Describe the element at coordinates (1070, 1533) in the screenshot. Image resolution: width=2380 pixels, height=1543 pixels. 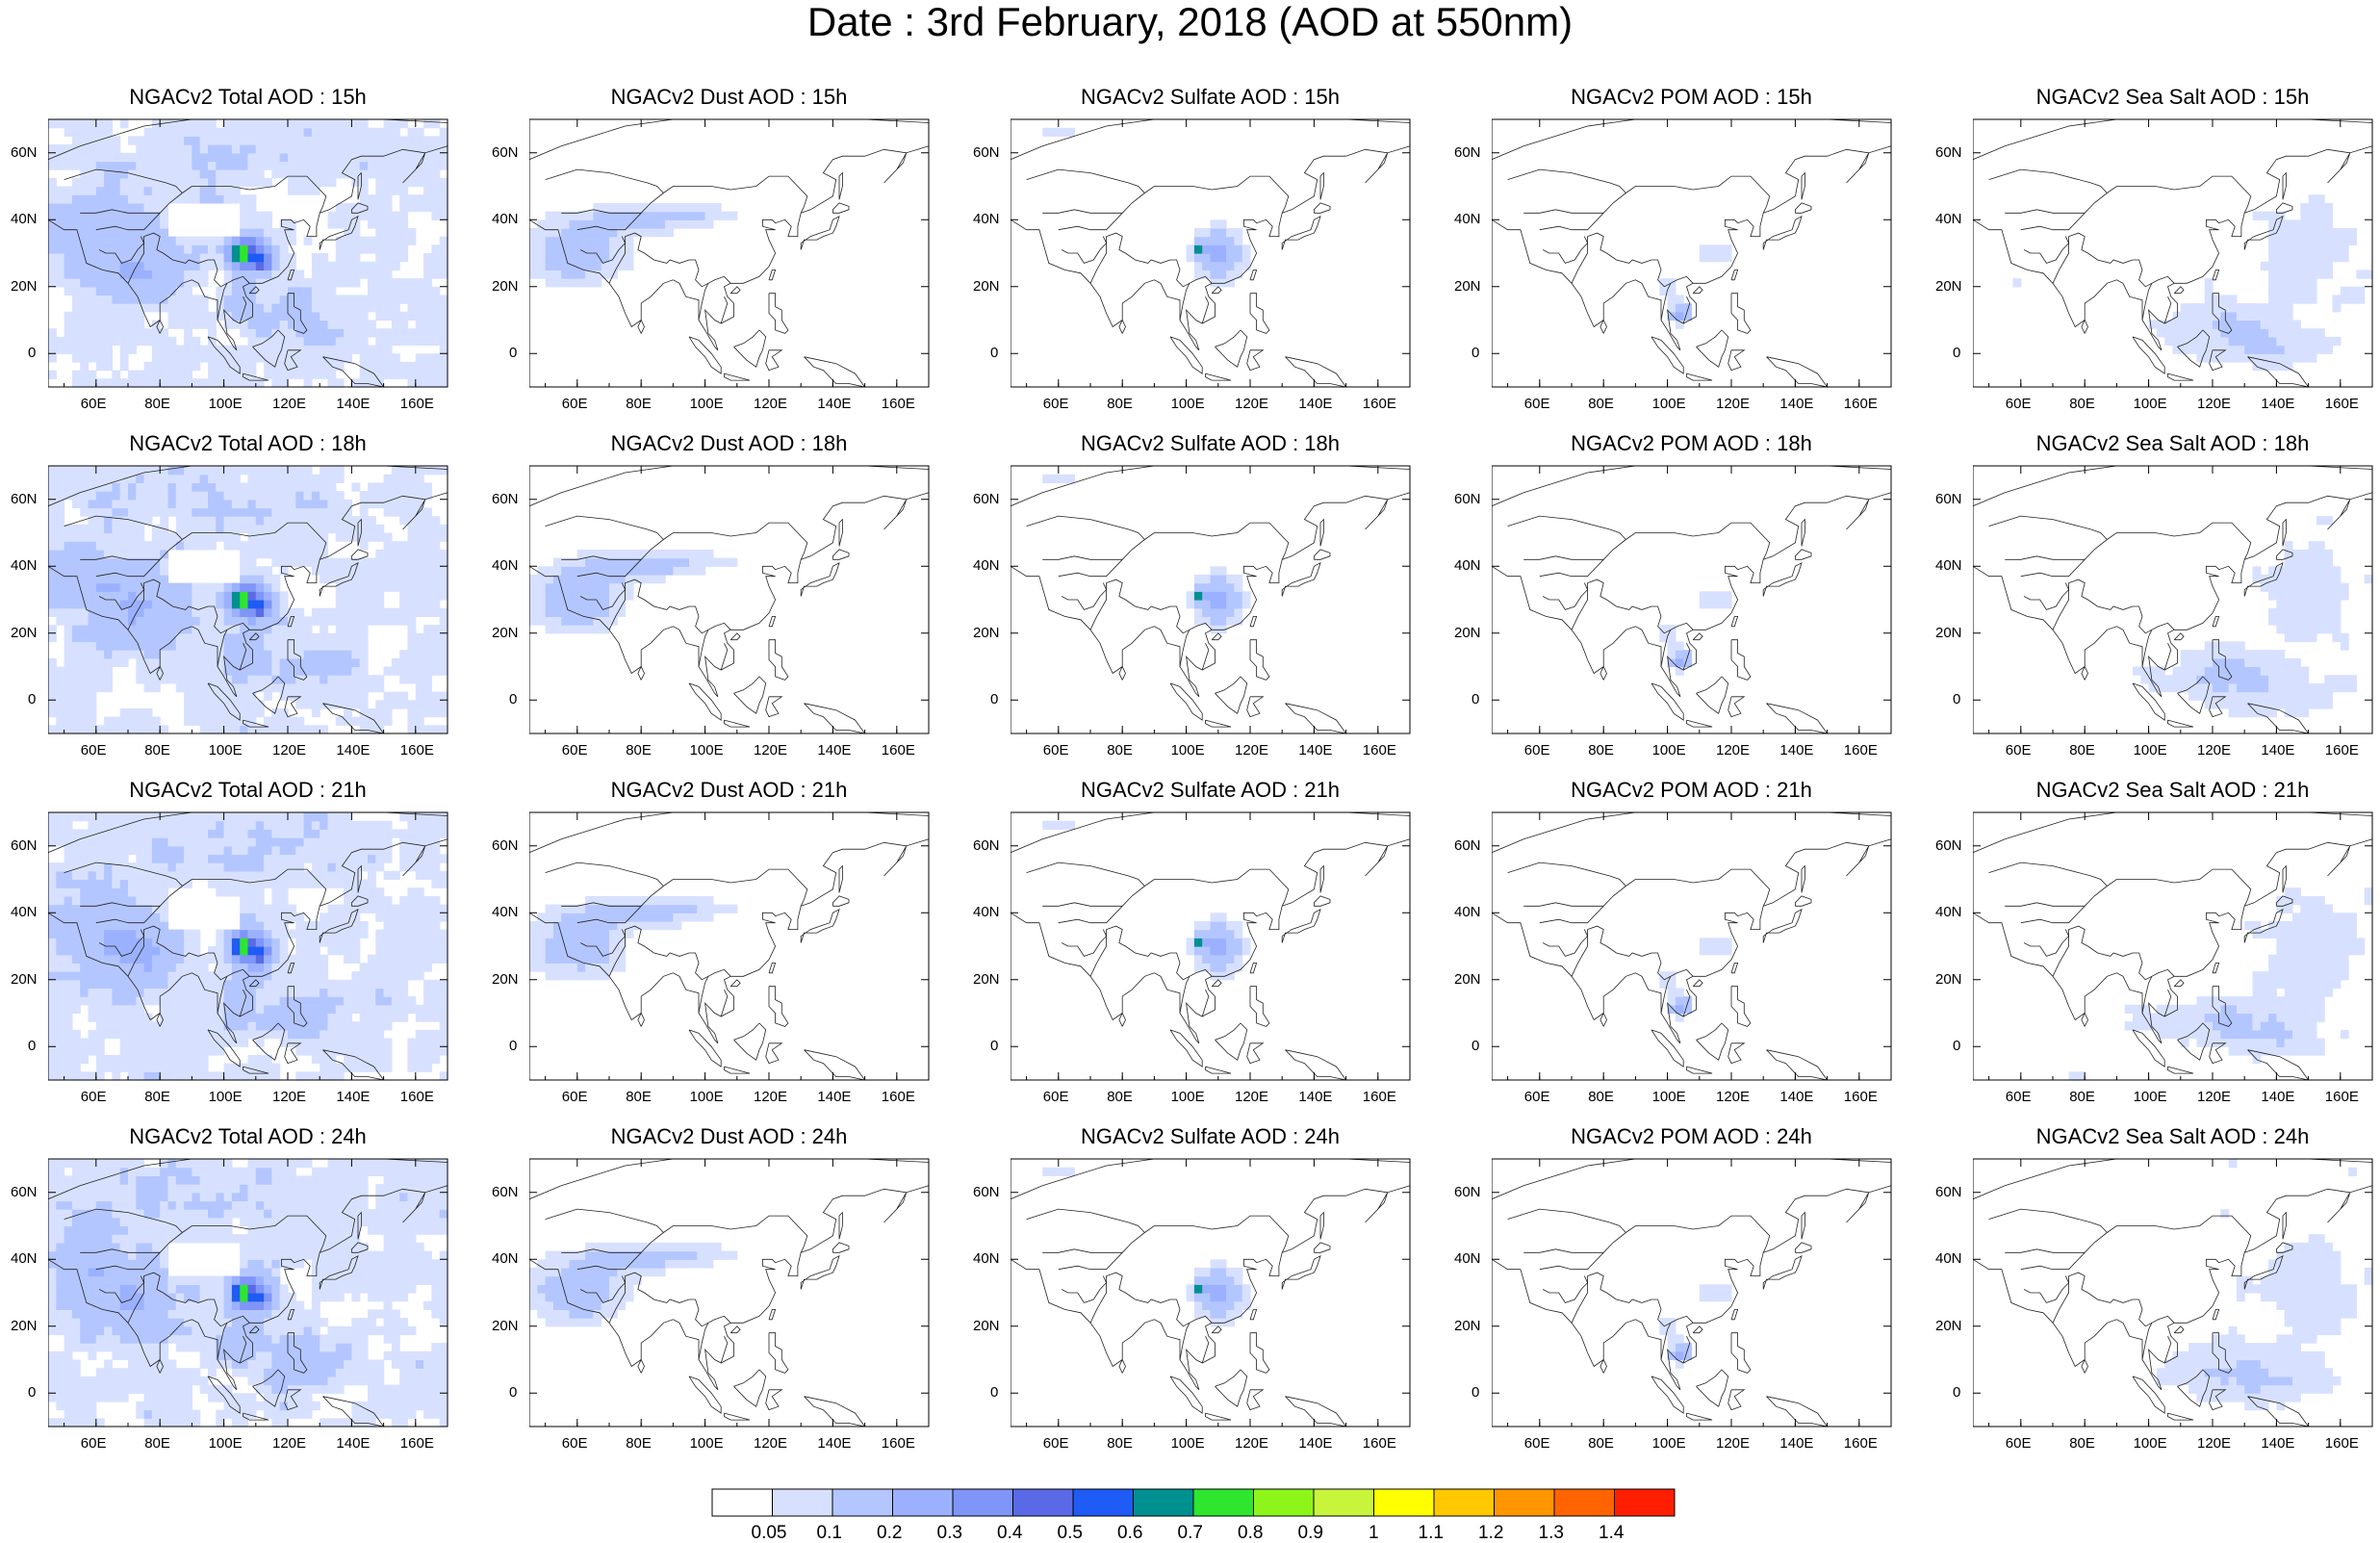
I see `colorbar-label: 0.5` at that location.